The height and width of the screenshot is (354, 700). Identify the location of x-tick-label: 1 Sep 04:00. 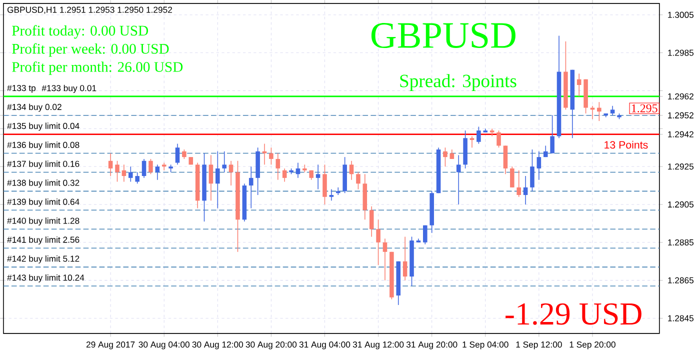
(485, 346).